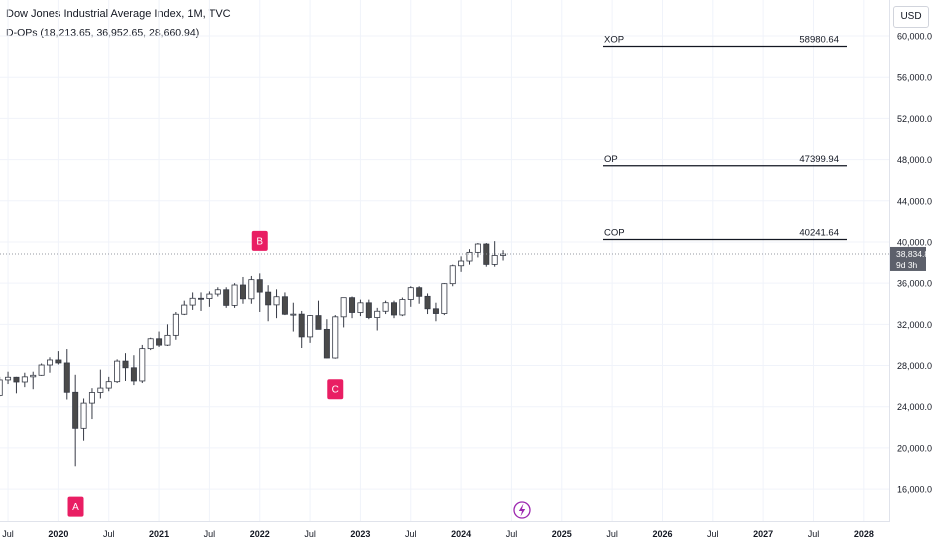  What do you see at coordinates (562, 534) in the screenshot?
I see `time-tick-label: 2025` at bounding box center [562, 534].